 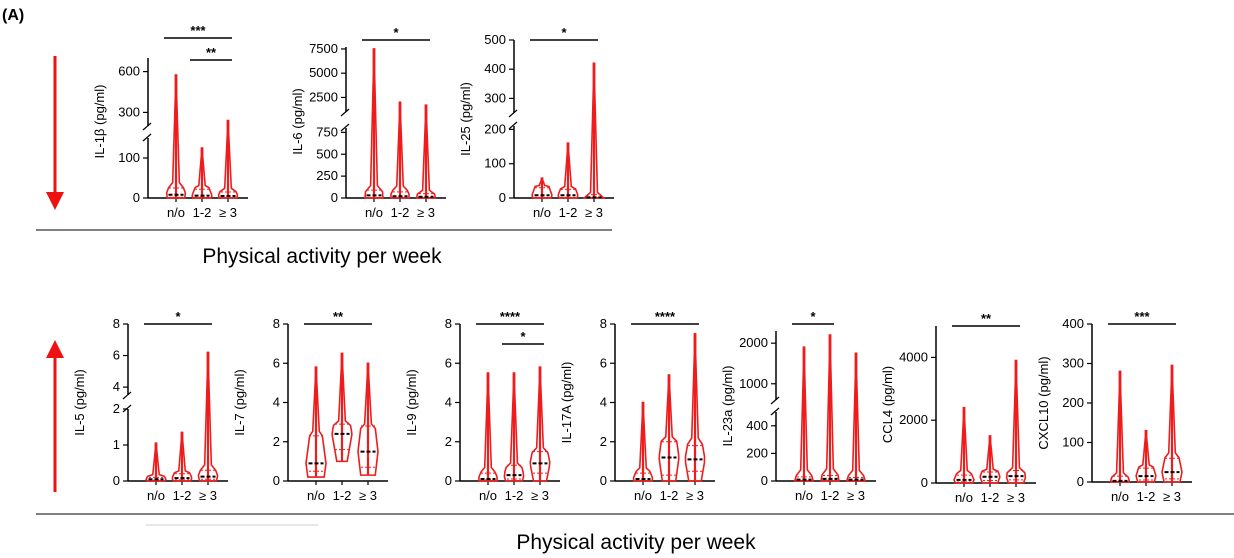 What do you see at coordinates (1114, 406) in the screenshot?
I see `chart-panel-9: 0 100 200 300 400 CXCL10 (pg/ml) n/o 1-2 ≥ 3 ***` at bounding box center [1114, 406].